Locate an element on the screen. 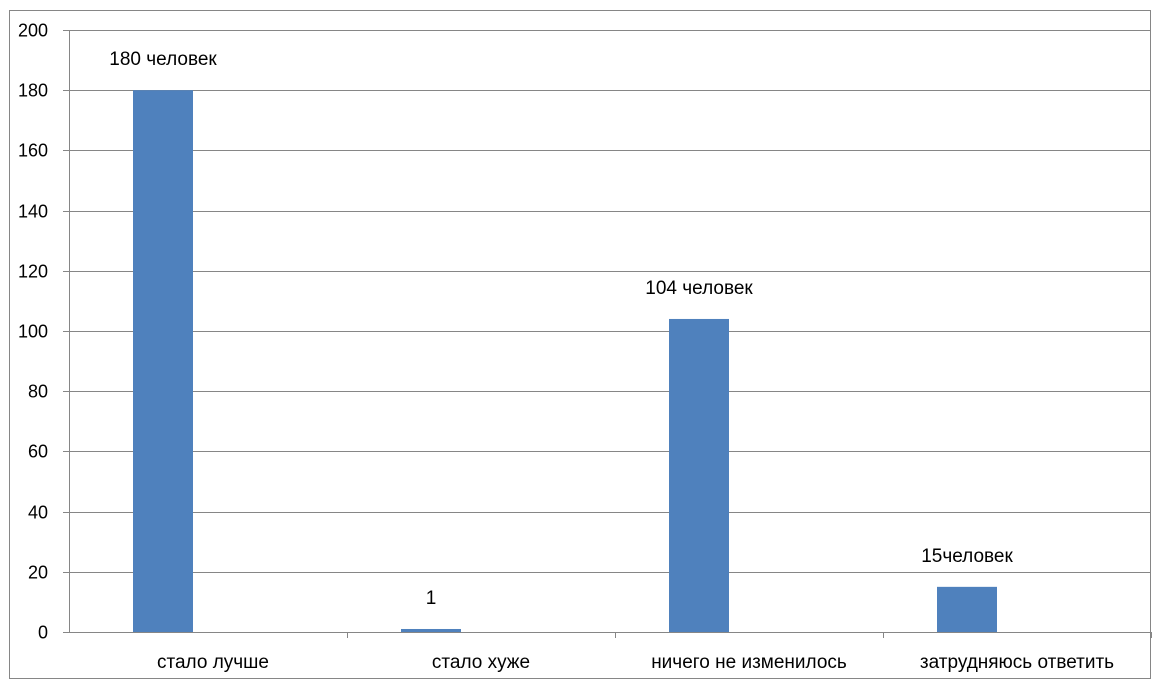  y-tick-label: 40 is located at coordinates (38, 513).